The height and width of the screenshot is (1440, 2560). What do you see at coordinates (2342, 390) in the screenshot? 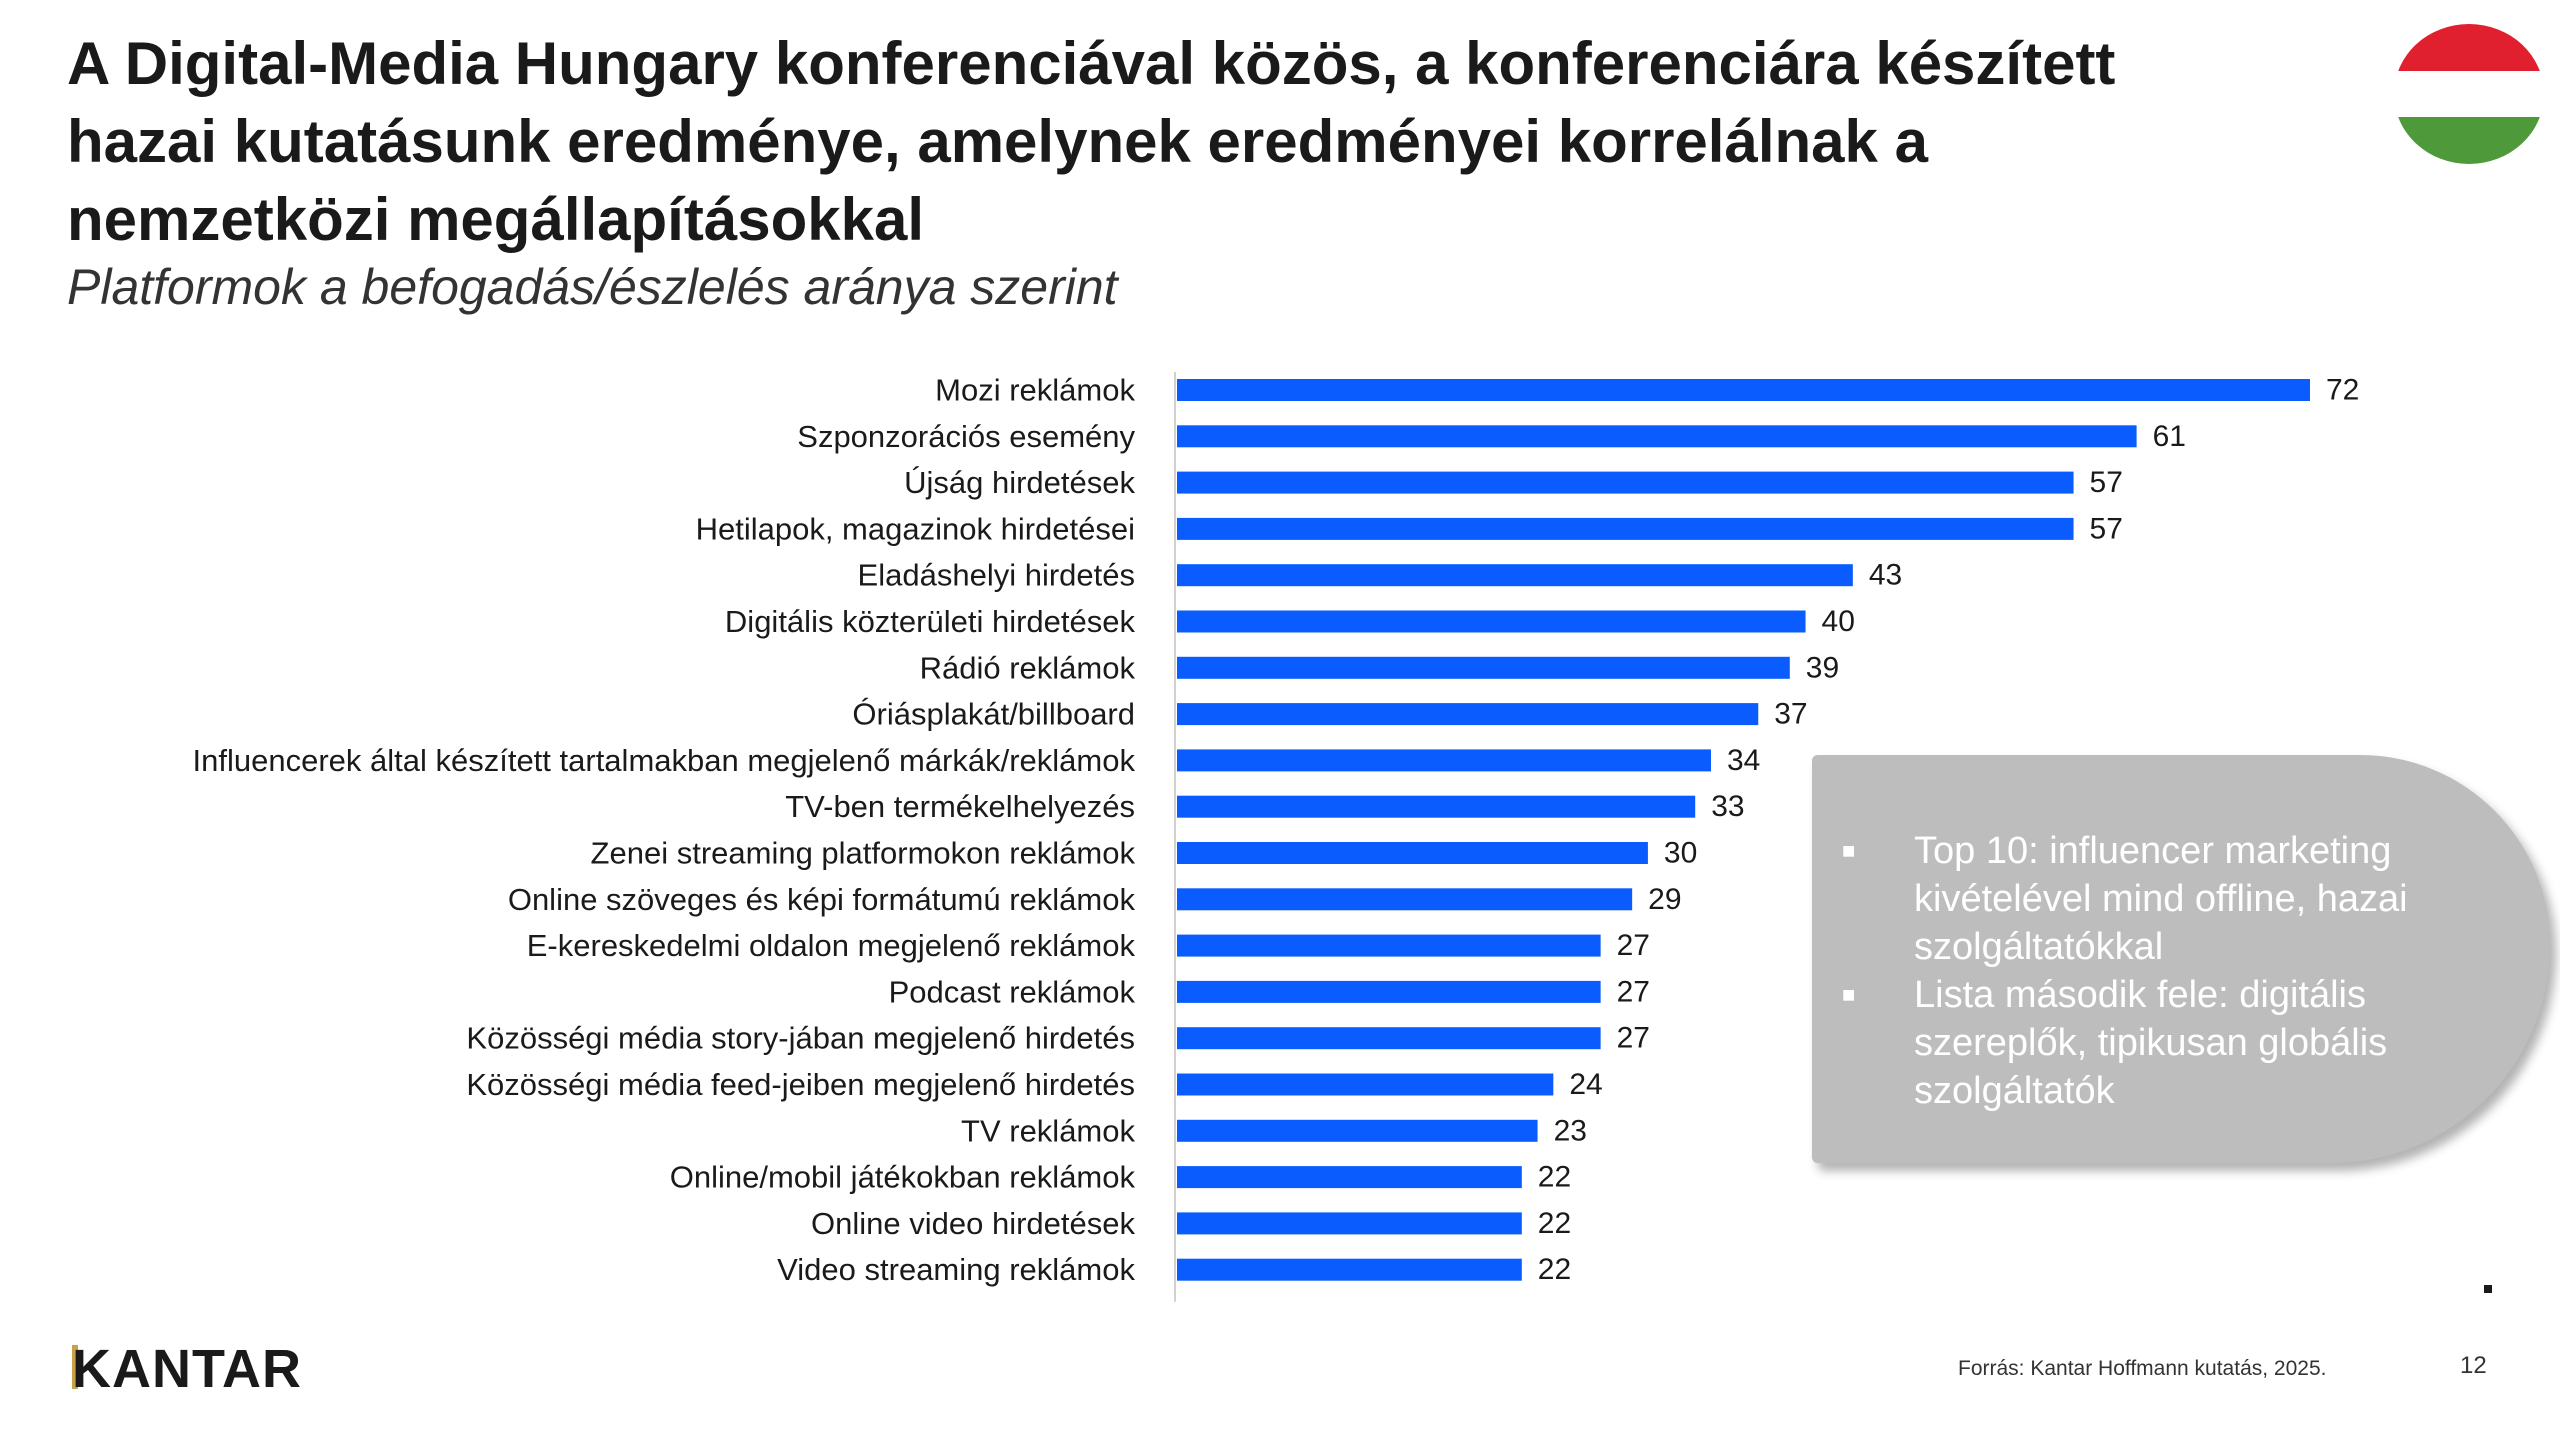
I see `data-label: 72` at bounding box center [2342, 390].